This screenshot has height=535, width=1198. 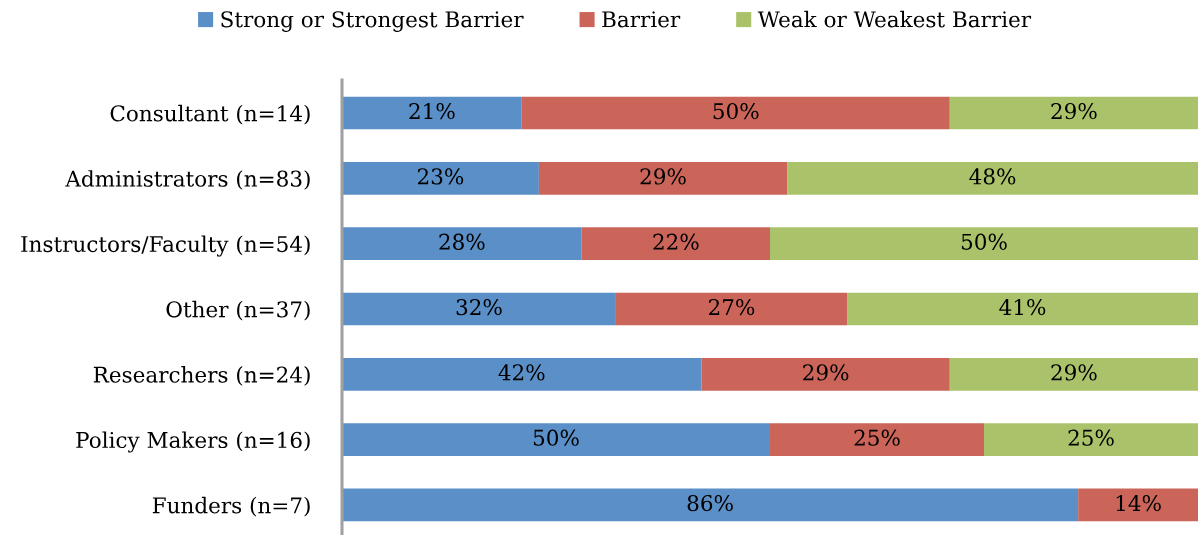 I want to click on y-tick-label: Funders (n=7), so click(x=231, y=506).